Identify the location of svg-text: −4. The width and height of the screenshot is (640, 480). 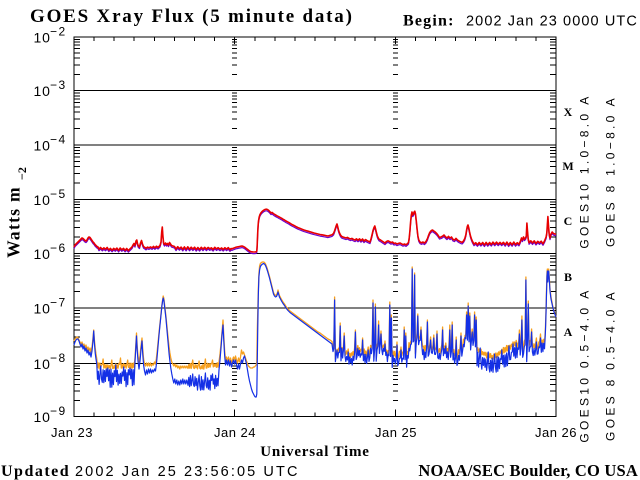
(58, 140).